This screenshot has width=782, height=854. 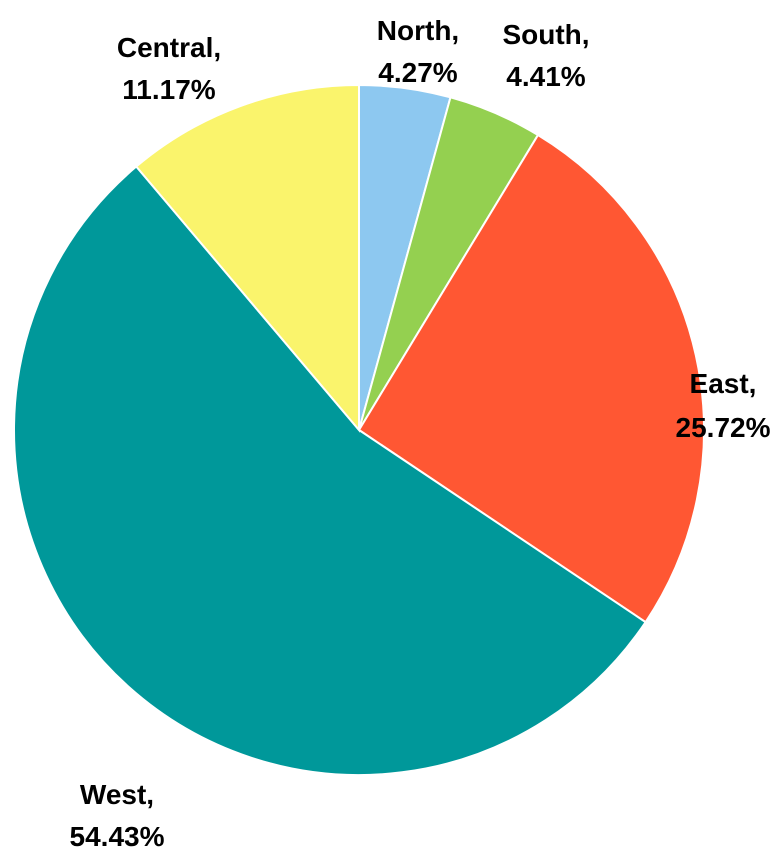 What do you see at coordinates (117, 836) in the screenshot?
I see `slice-label-west-value: 54.43%` at bounding box center [117, 836].